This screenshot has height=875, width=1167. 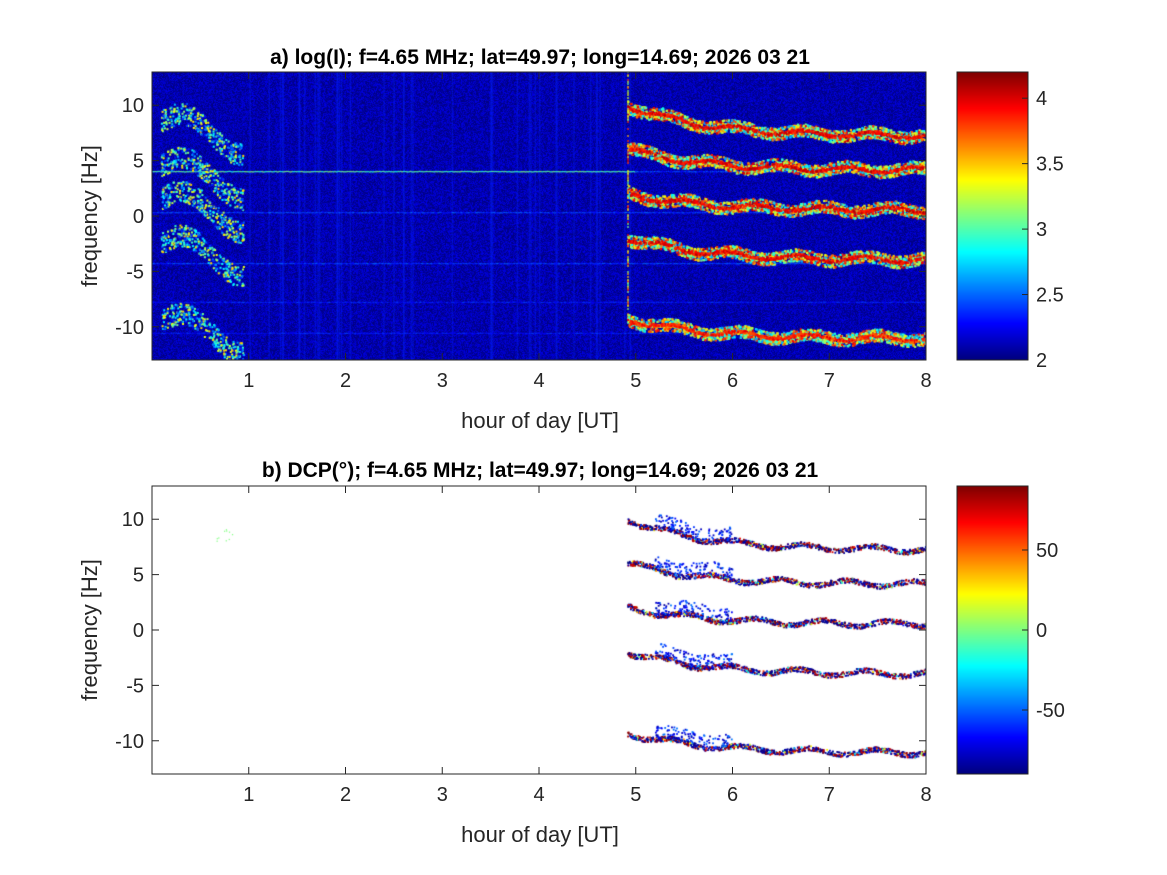 I want to click on panel-b-colorbar, so click(x=992, y=630).